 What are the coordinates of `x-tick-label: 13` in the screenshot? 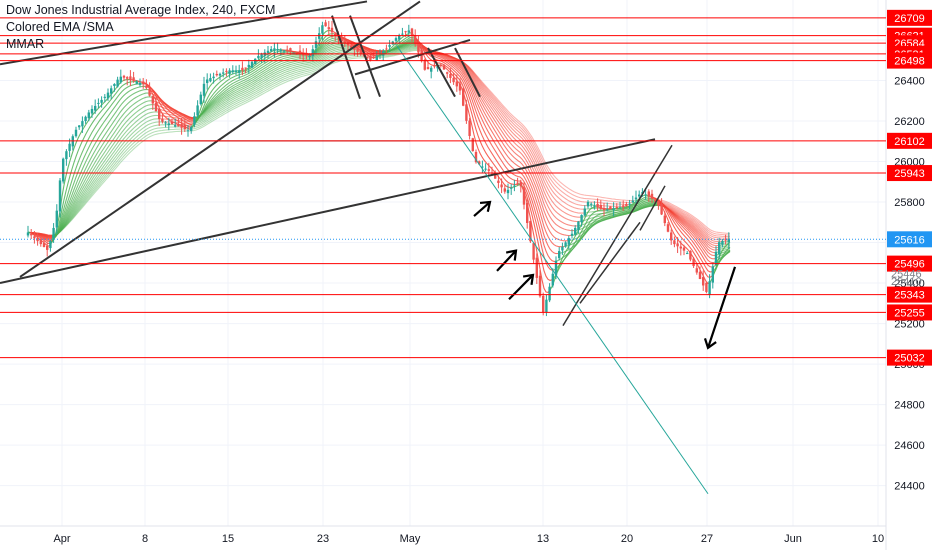 It's located at (543, 539).